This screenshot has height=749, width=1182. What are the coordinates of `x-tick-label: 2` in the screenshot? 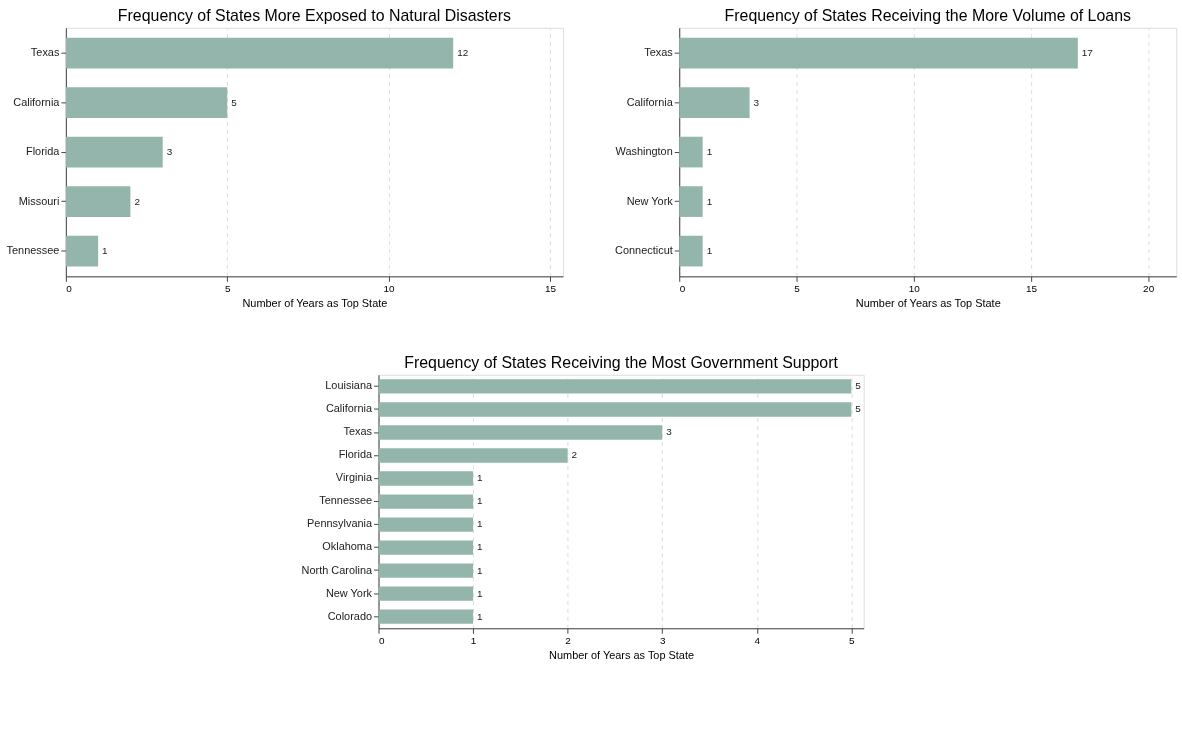 It's located at (568, 640).